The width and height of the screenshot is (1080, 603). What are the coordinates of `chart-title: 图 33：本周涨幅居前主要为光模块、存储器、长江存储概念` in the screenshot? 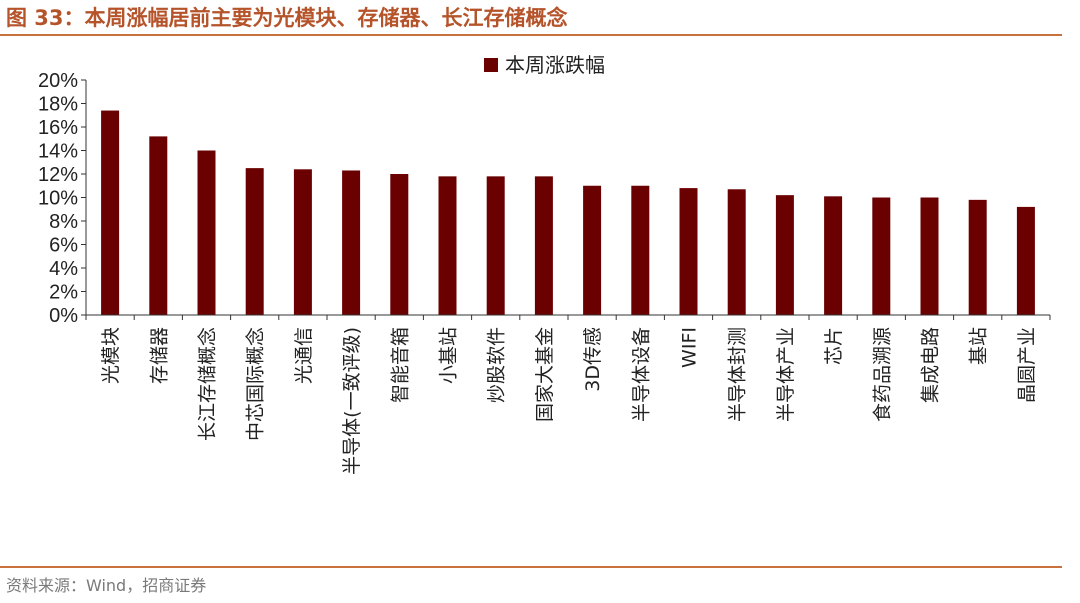 It's located at (287, 18).